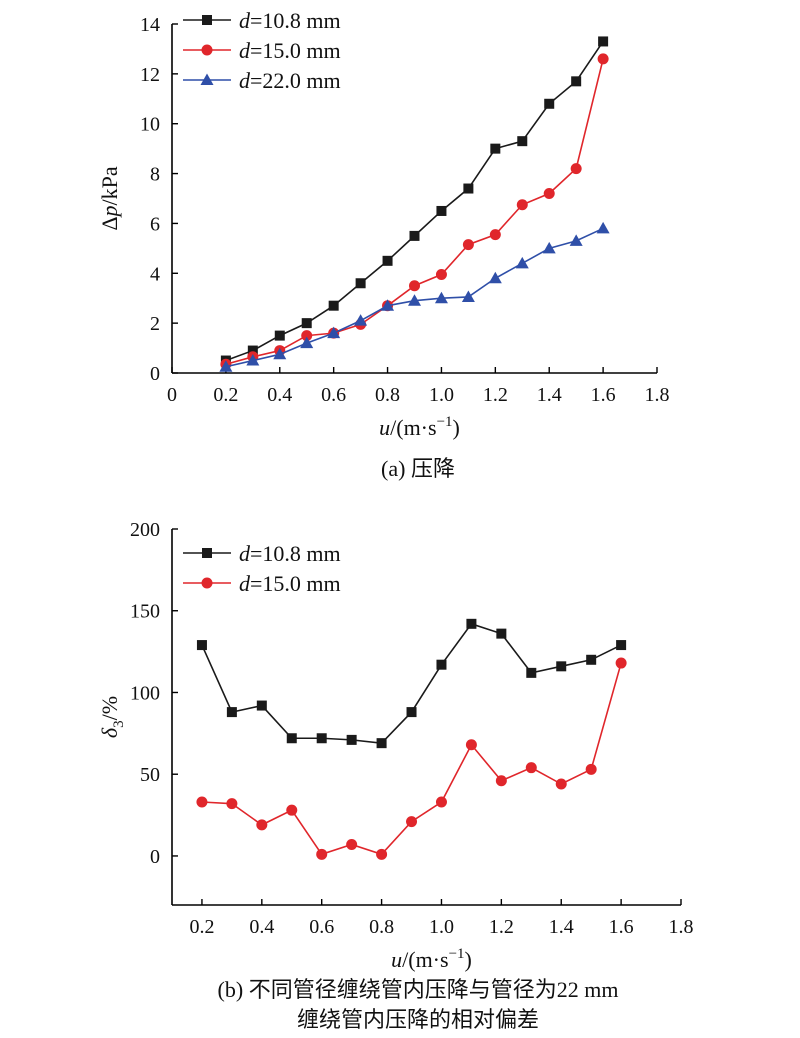 This screenshot has width=800, height=1038. What do you see at coordinates (381, 927) in the screenshot?
I see `x-tick-label: 0.8` at bounding box center [381, 927].